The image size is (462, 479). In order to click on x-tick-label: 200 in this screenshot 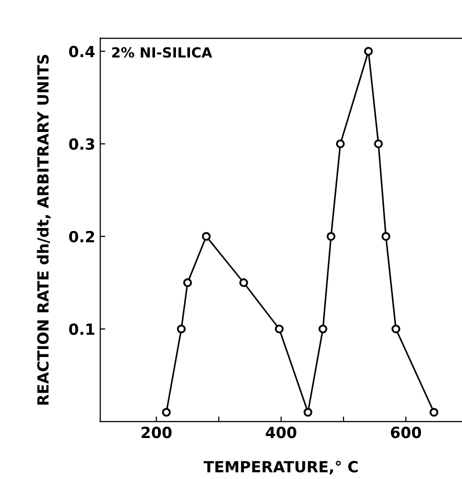, I will do `click(157, 432)`.